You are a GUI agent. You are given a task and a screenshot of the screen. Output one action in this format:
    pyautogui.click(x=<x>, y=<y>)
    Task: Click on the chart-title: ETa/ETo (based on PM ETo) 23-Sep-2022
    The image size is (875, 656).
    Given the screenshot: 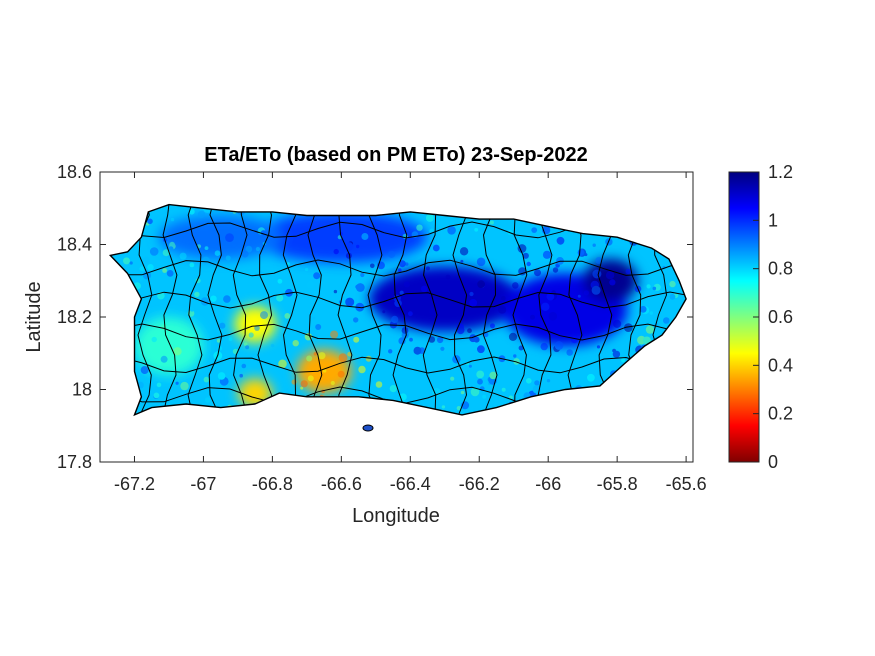 What is the action you would take?
    pyautogui.click(x=395, y=155)
    